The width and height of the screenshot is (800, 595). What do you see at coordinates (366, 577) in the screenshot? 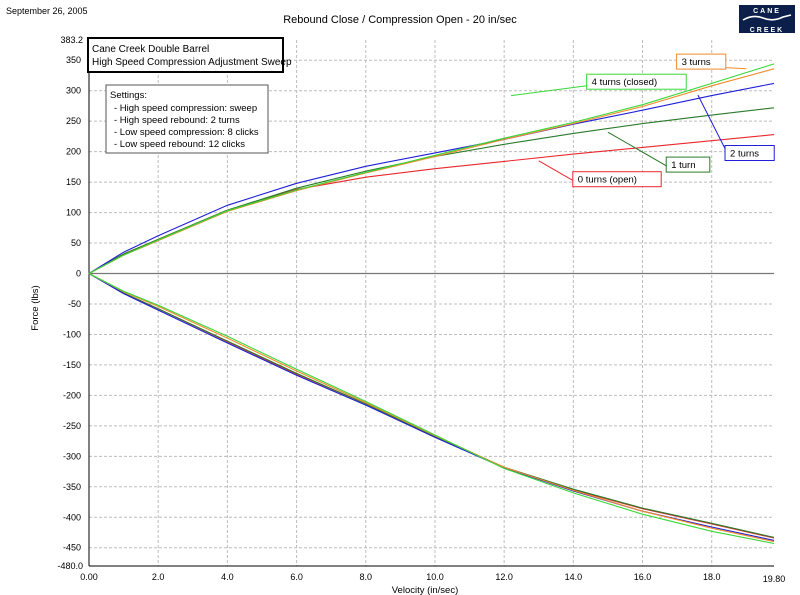
I see `x-tick-label: 8.0` at bounding box center [366, 577].